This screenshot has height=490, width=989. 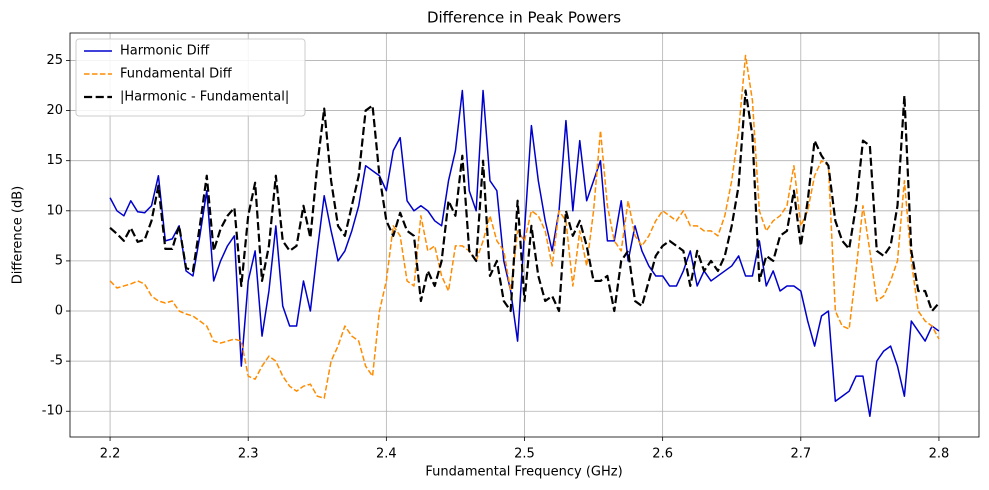 I want to click on x-tick-label: 2.3, so click(x=248, y=454).